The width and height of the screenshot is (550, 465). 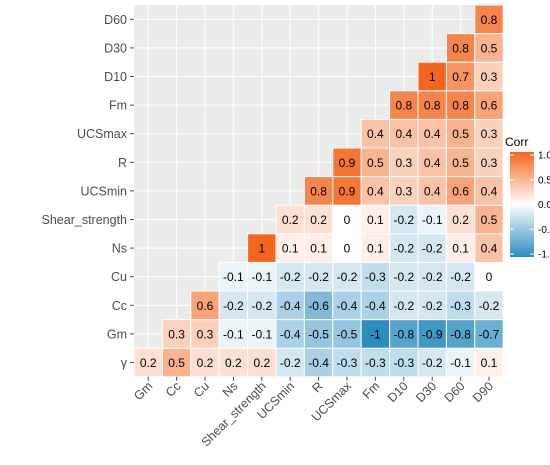 I want to click on legend-tick-label: -1.0, so click(x=544, y=255).